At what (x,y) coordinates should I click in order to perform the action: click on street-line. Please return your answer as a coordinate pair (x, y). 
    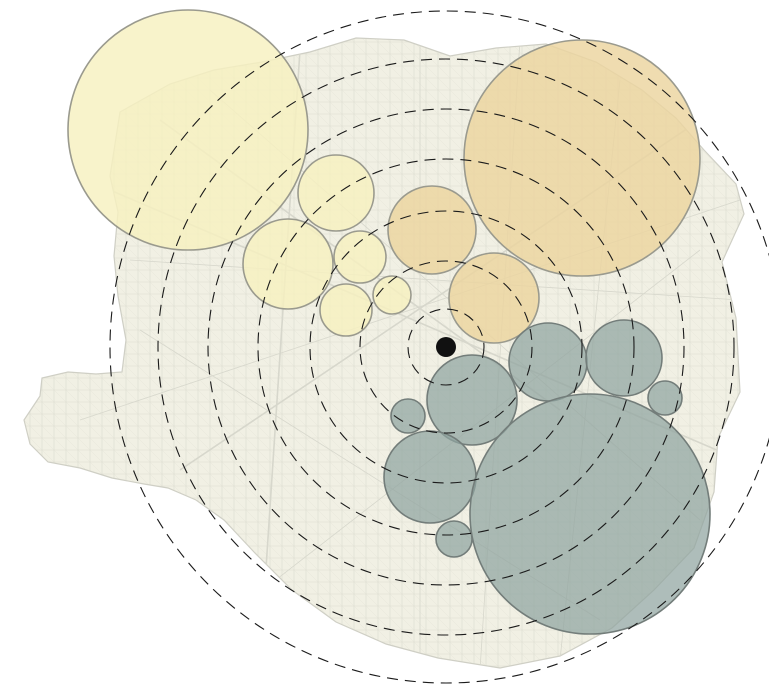
    Looking at the image, I should click on (435, 280).